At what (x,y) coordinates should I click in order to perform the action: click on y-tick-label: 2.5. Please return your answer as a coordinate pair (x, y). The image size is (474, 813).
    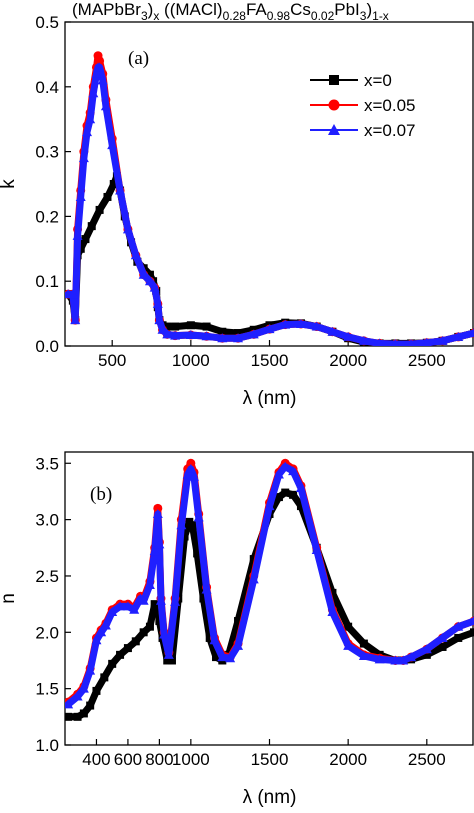
    Looking at the image, I should click on (47, 576).